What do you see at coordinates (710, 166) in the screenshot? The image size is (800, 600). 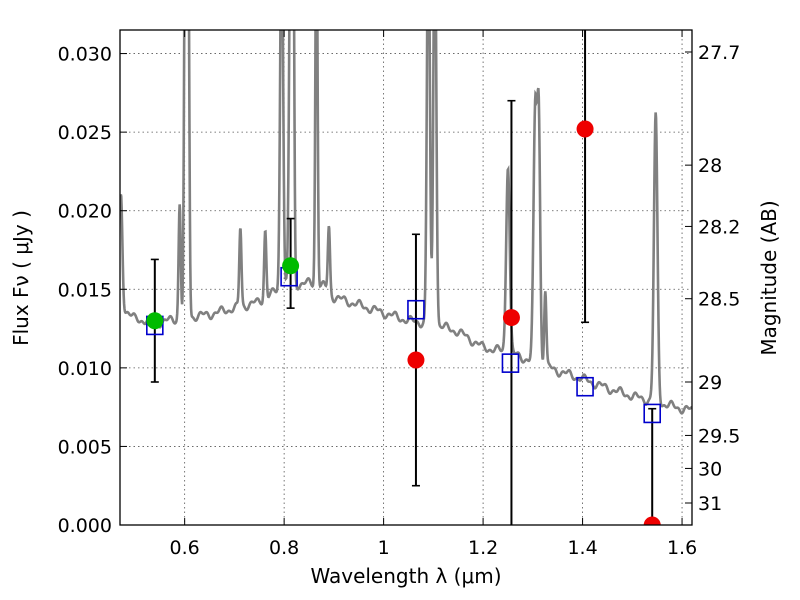 I see `right-tick-label: 28` at bounding box center [710, 166].